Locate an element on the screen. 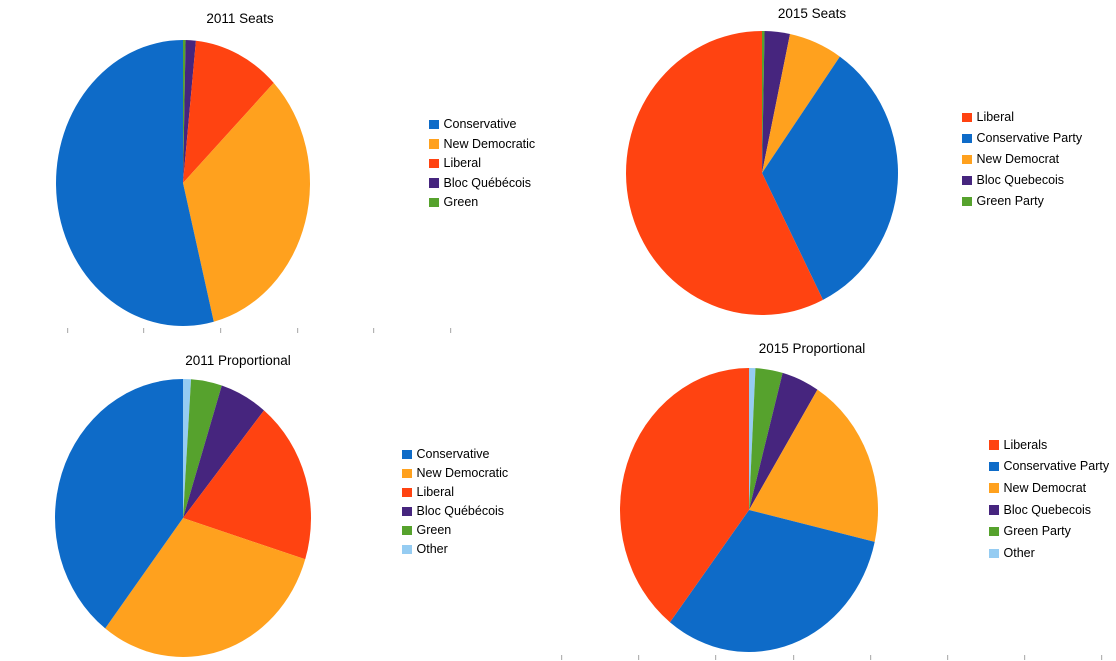 The image size is (1116, 661). pie-slice-green-party is located at coordinates (763, 102).